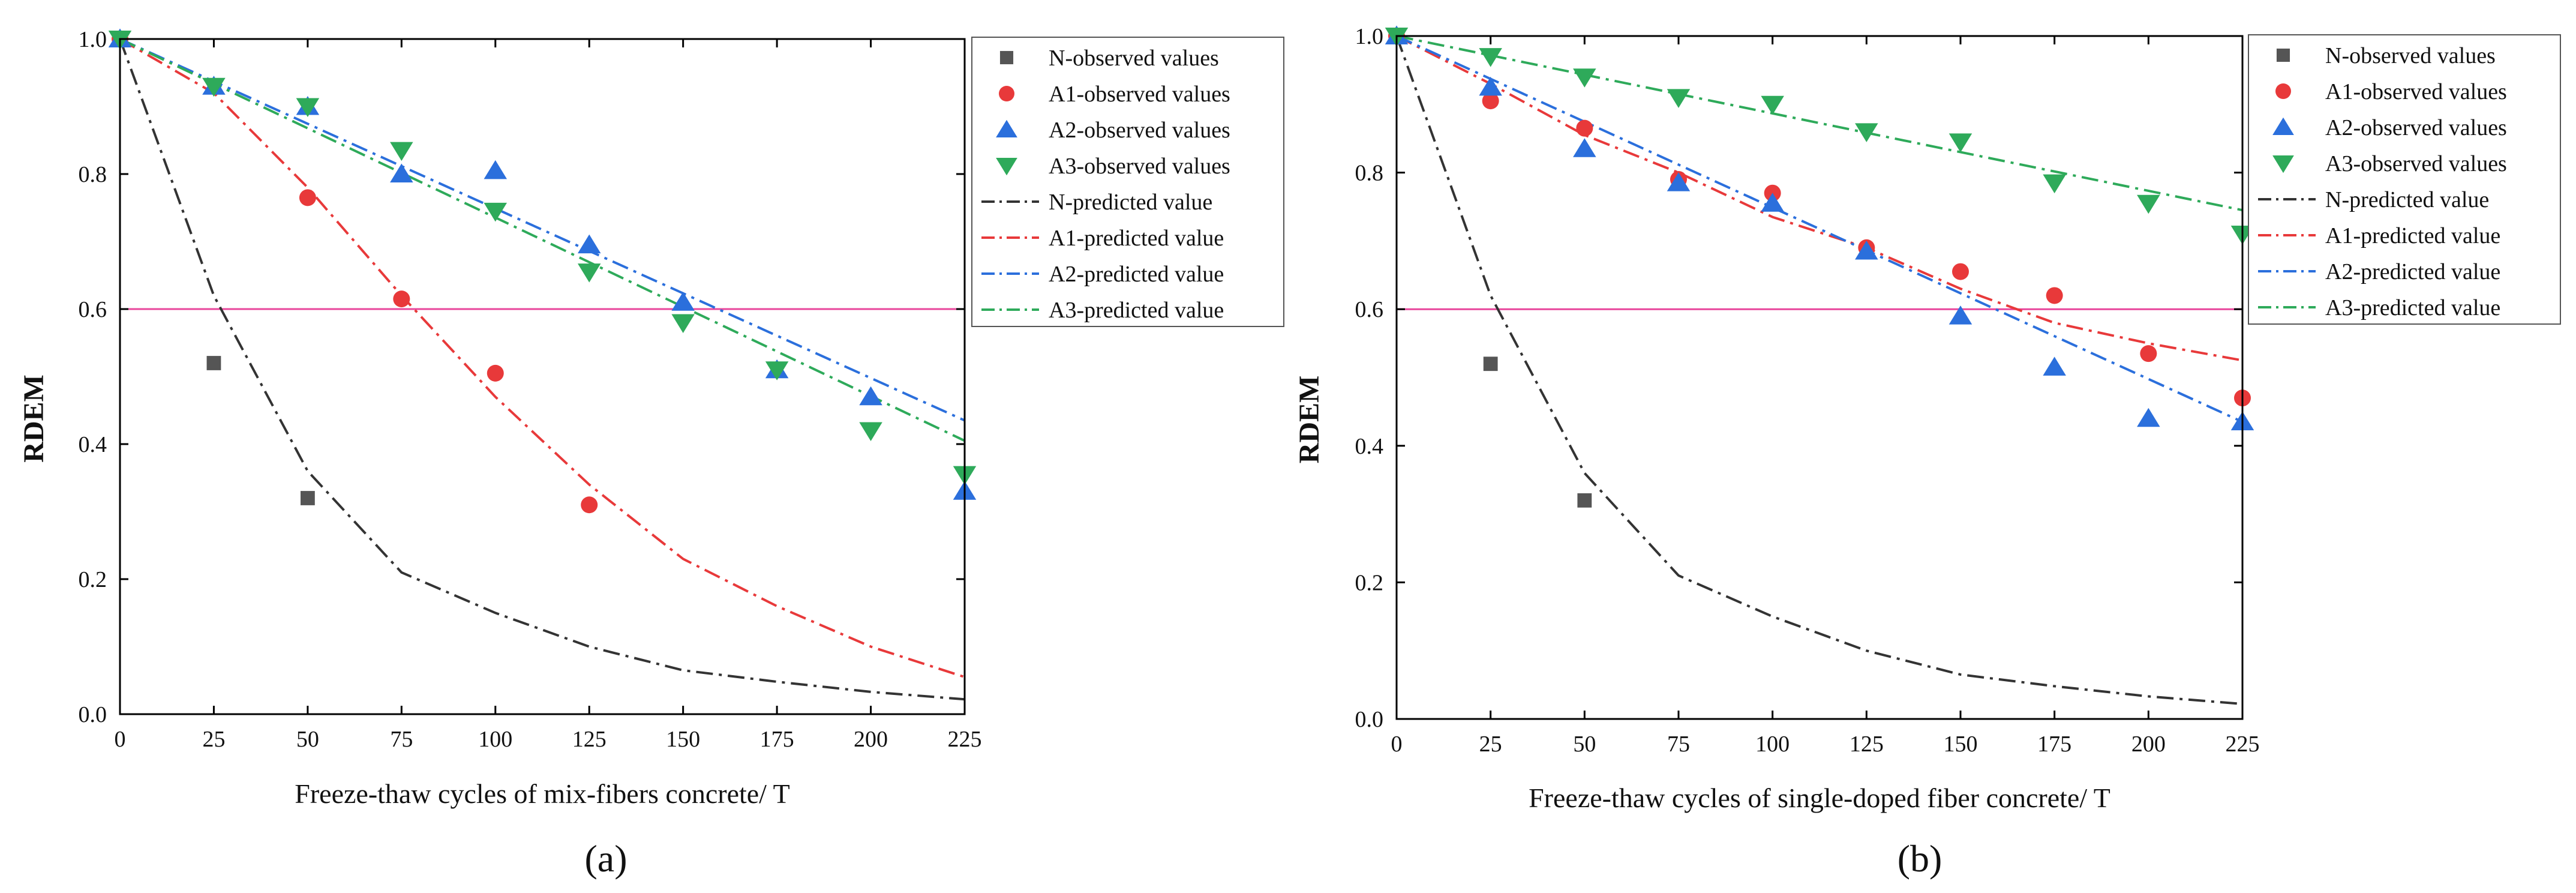  What do you see at coordinates (1920, 858) in the screenshot?
I see `panel-caption: (b)` at bounding box center [1920, 858].